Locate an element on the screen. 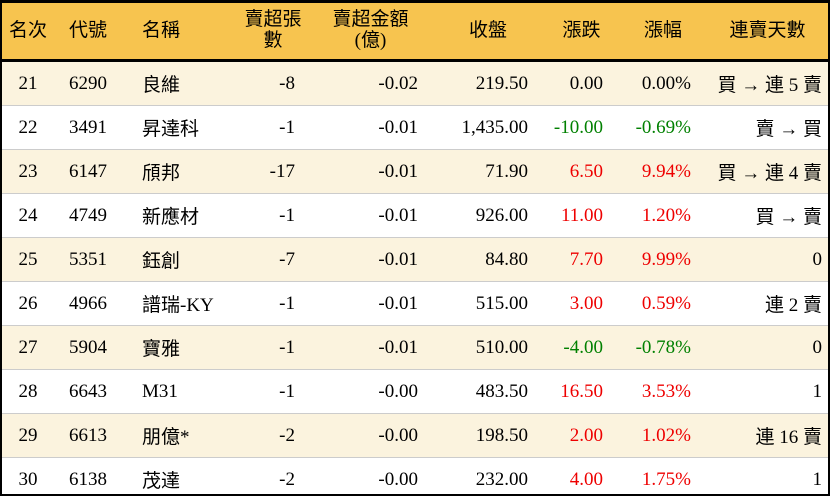 Image resolution: width=830 pixels, height=496 pixels. column-label: 漲跌 is located at coordinates (581, 30).